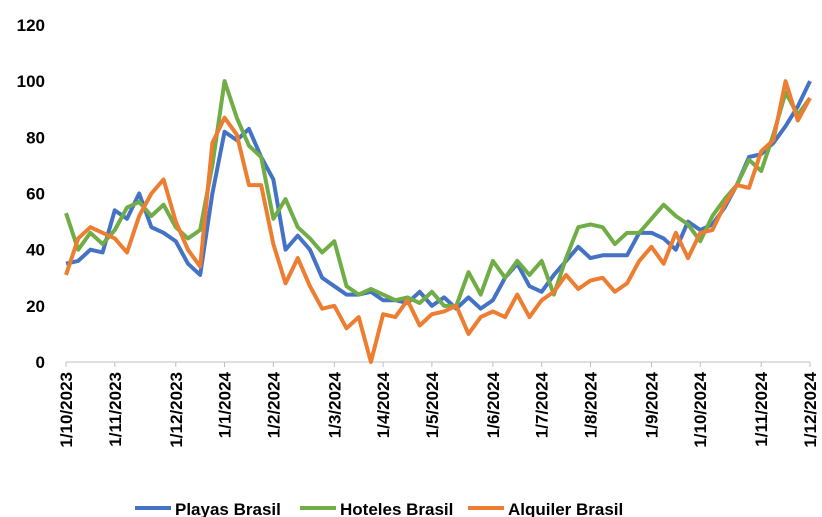 The image size is (822, 517). What do you see at coordinates (66, 410) in the screenshot?
I see `x-tick-label: 1/10/2023` at bounding box center [66, 410].